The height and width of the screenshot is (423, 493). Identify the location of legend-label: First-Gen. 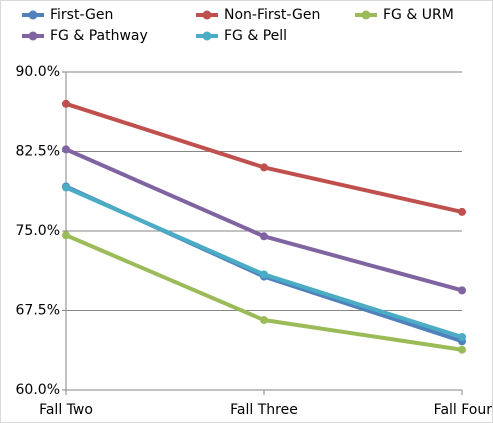
(81, 15).